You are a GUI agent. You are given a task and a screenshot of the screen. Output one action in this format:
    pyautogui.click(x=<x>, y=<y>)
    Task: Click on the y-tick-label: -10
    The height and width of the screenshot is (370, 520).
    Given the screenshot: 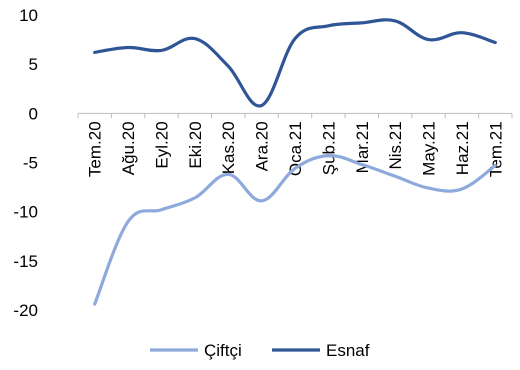 What is the action you would take?
    pyautogui.click(x=25, y=212)
    